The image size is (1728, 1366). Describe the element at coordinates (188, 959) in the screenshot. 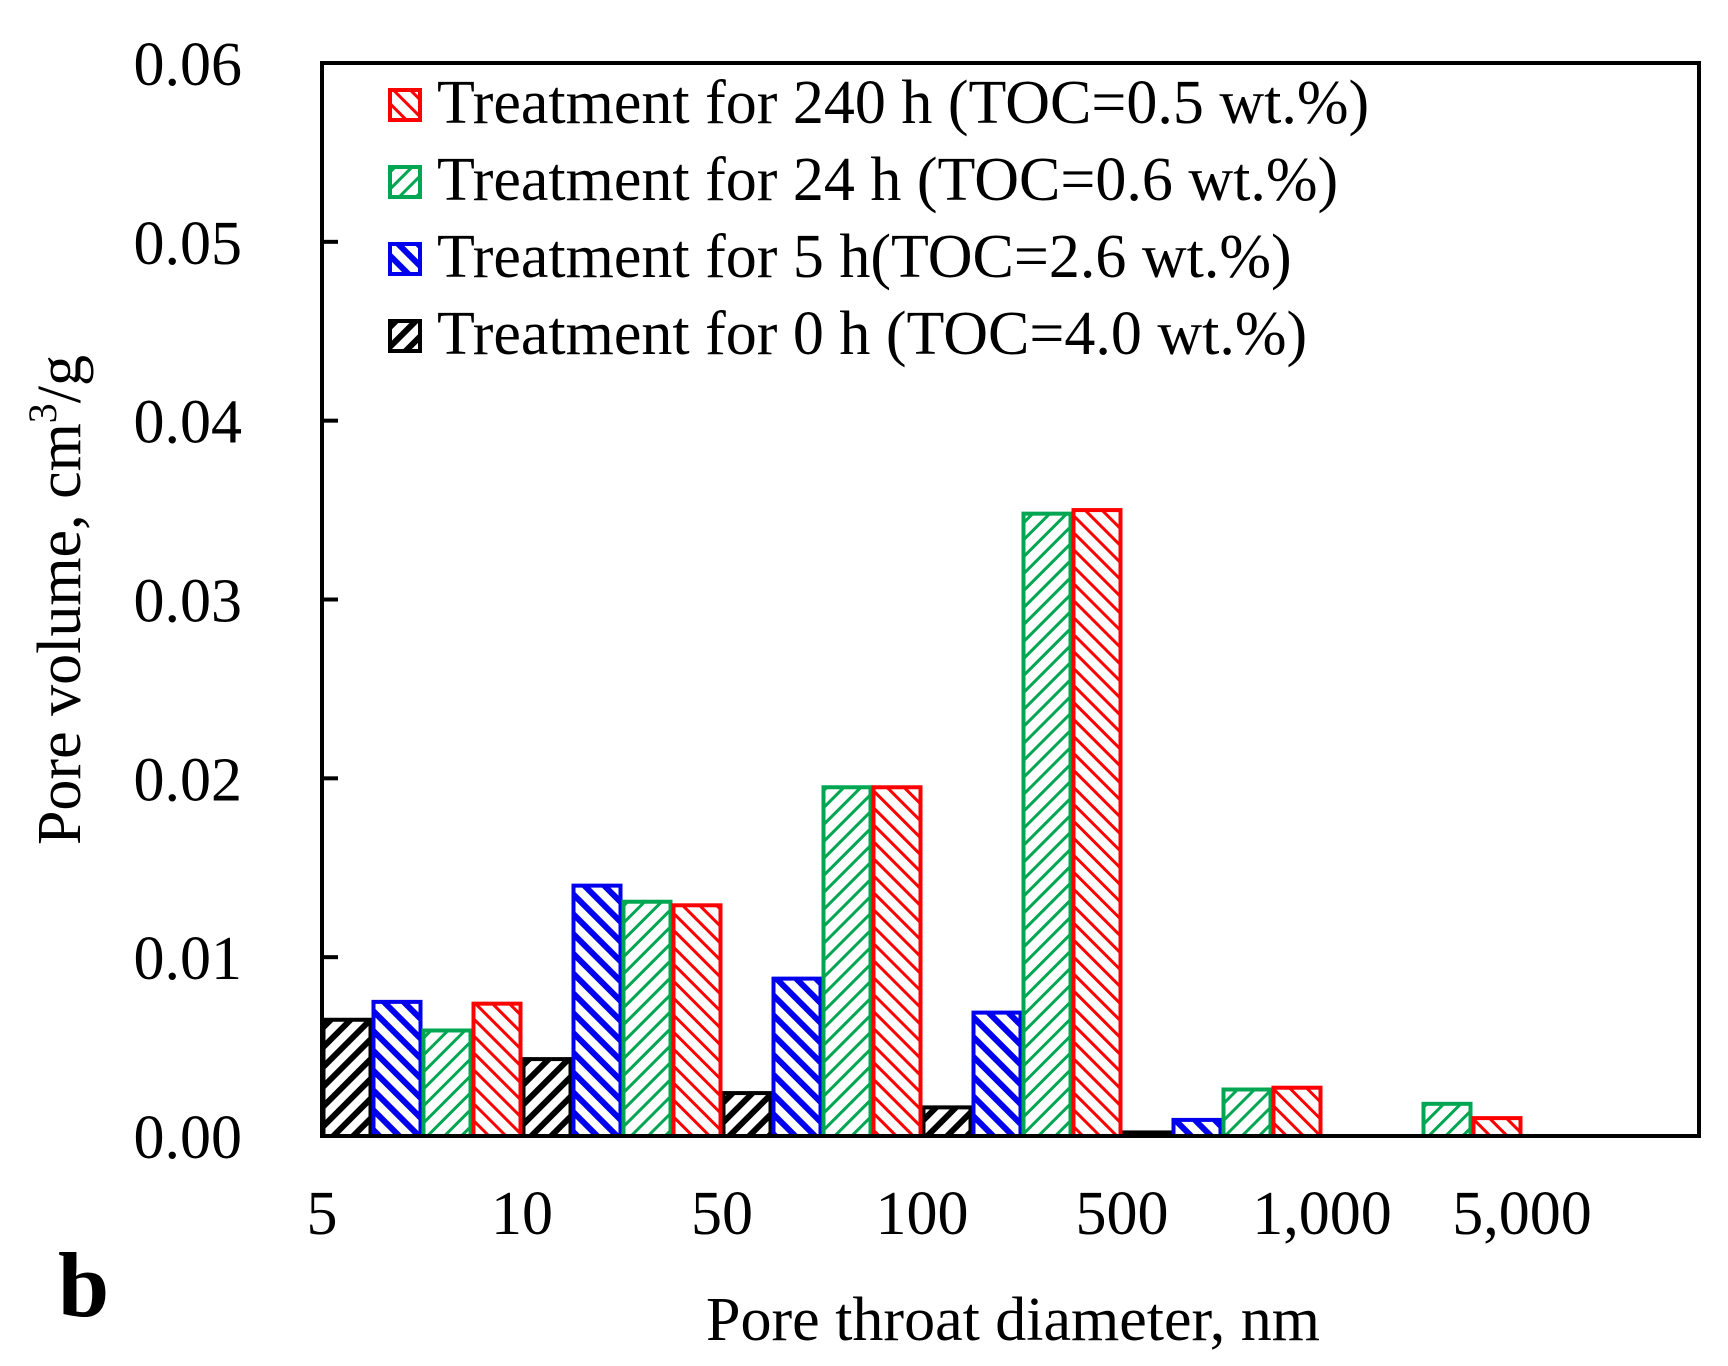

I see `y-tick-label-1: 0.01` at that location.